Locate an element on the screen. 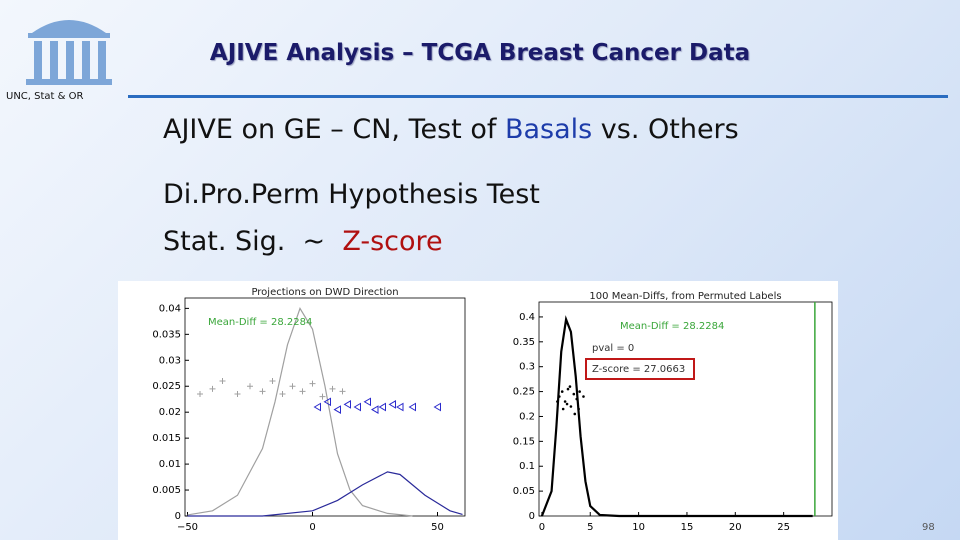  highlight: Z-score is located at coordinates (392, 241).